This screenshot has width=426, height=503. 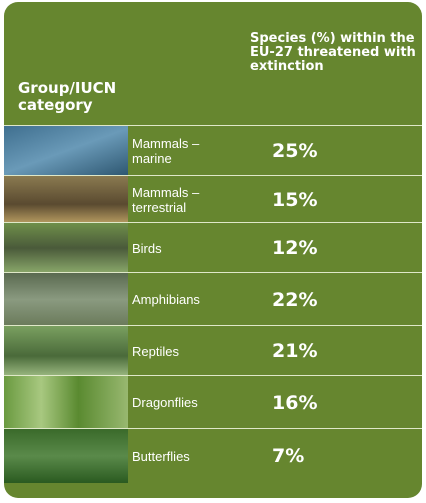 I want to click on threat-percent: 22%, so click(x=295, y=299).